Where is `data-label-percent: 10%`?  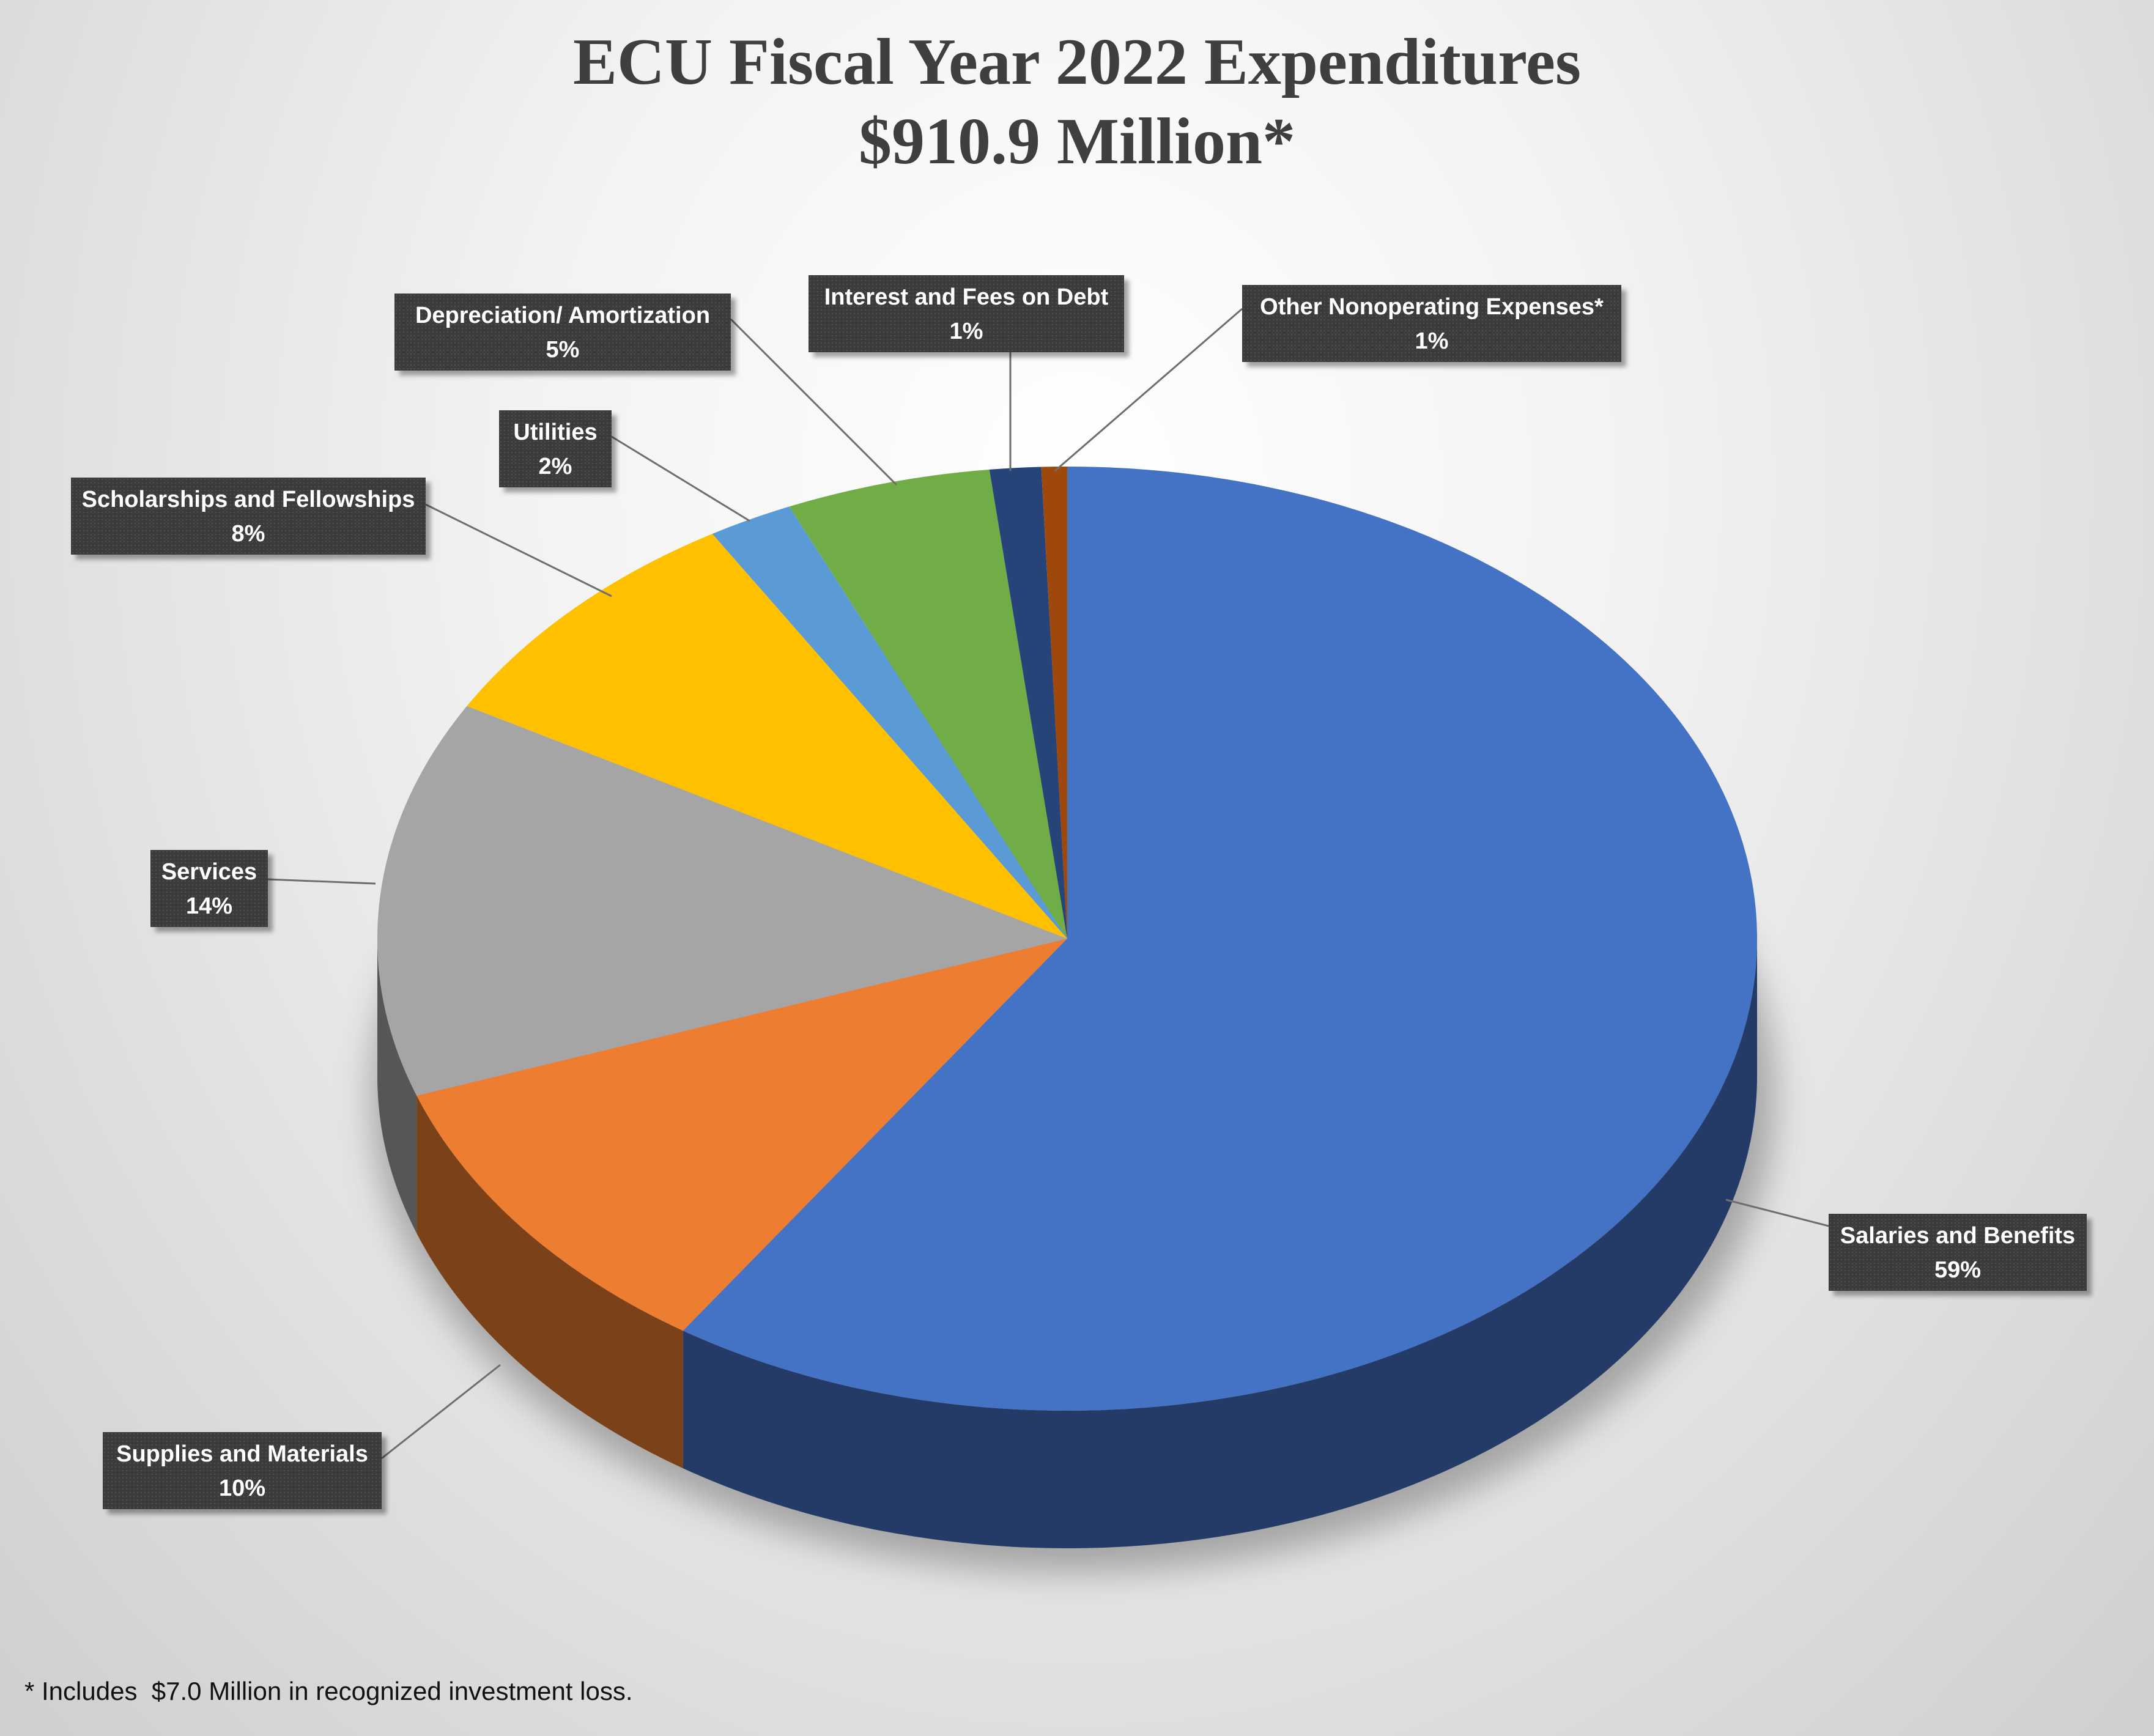
data-label-percent: 10% is located at coordinates (242, 1488).